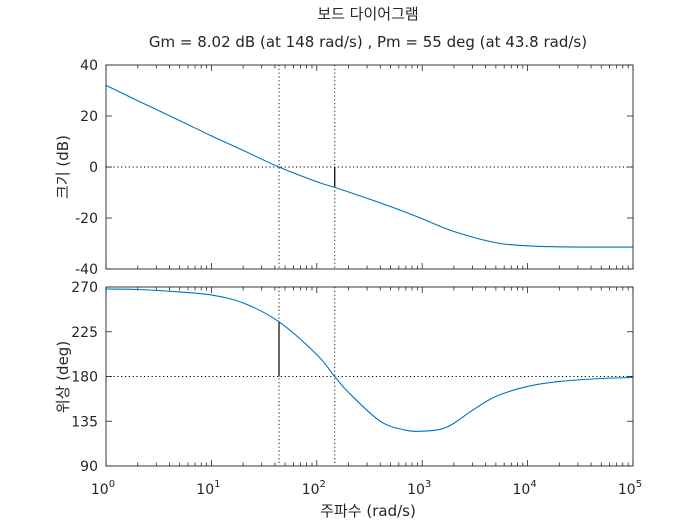  What do you see at coordinates (89, 66) in the screenshot?
I see `magnitude-y-tick-label: 40` at bounding box center [89, 66].